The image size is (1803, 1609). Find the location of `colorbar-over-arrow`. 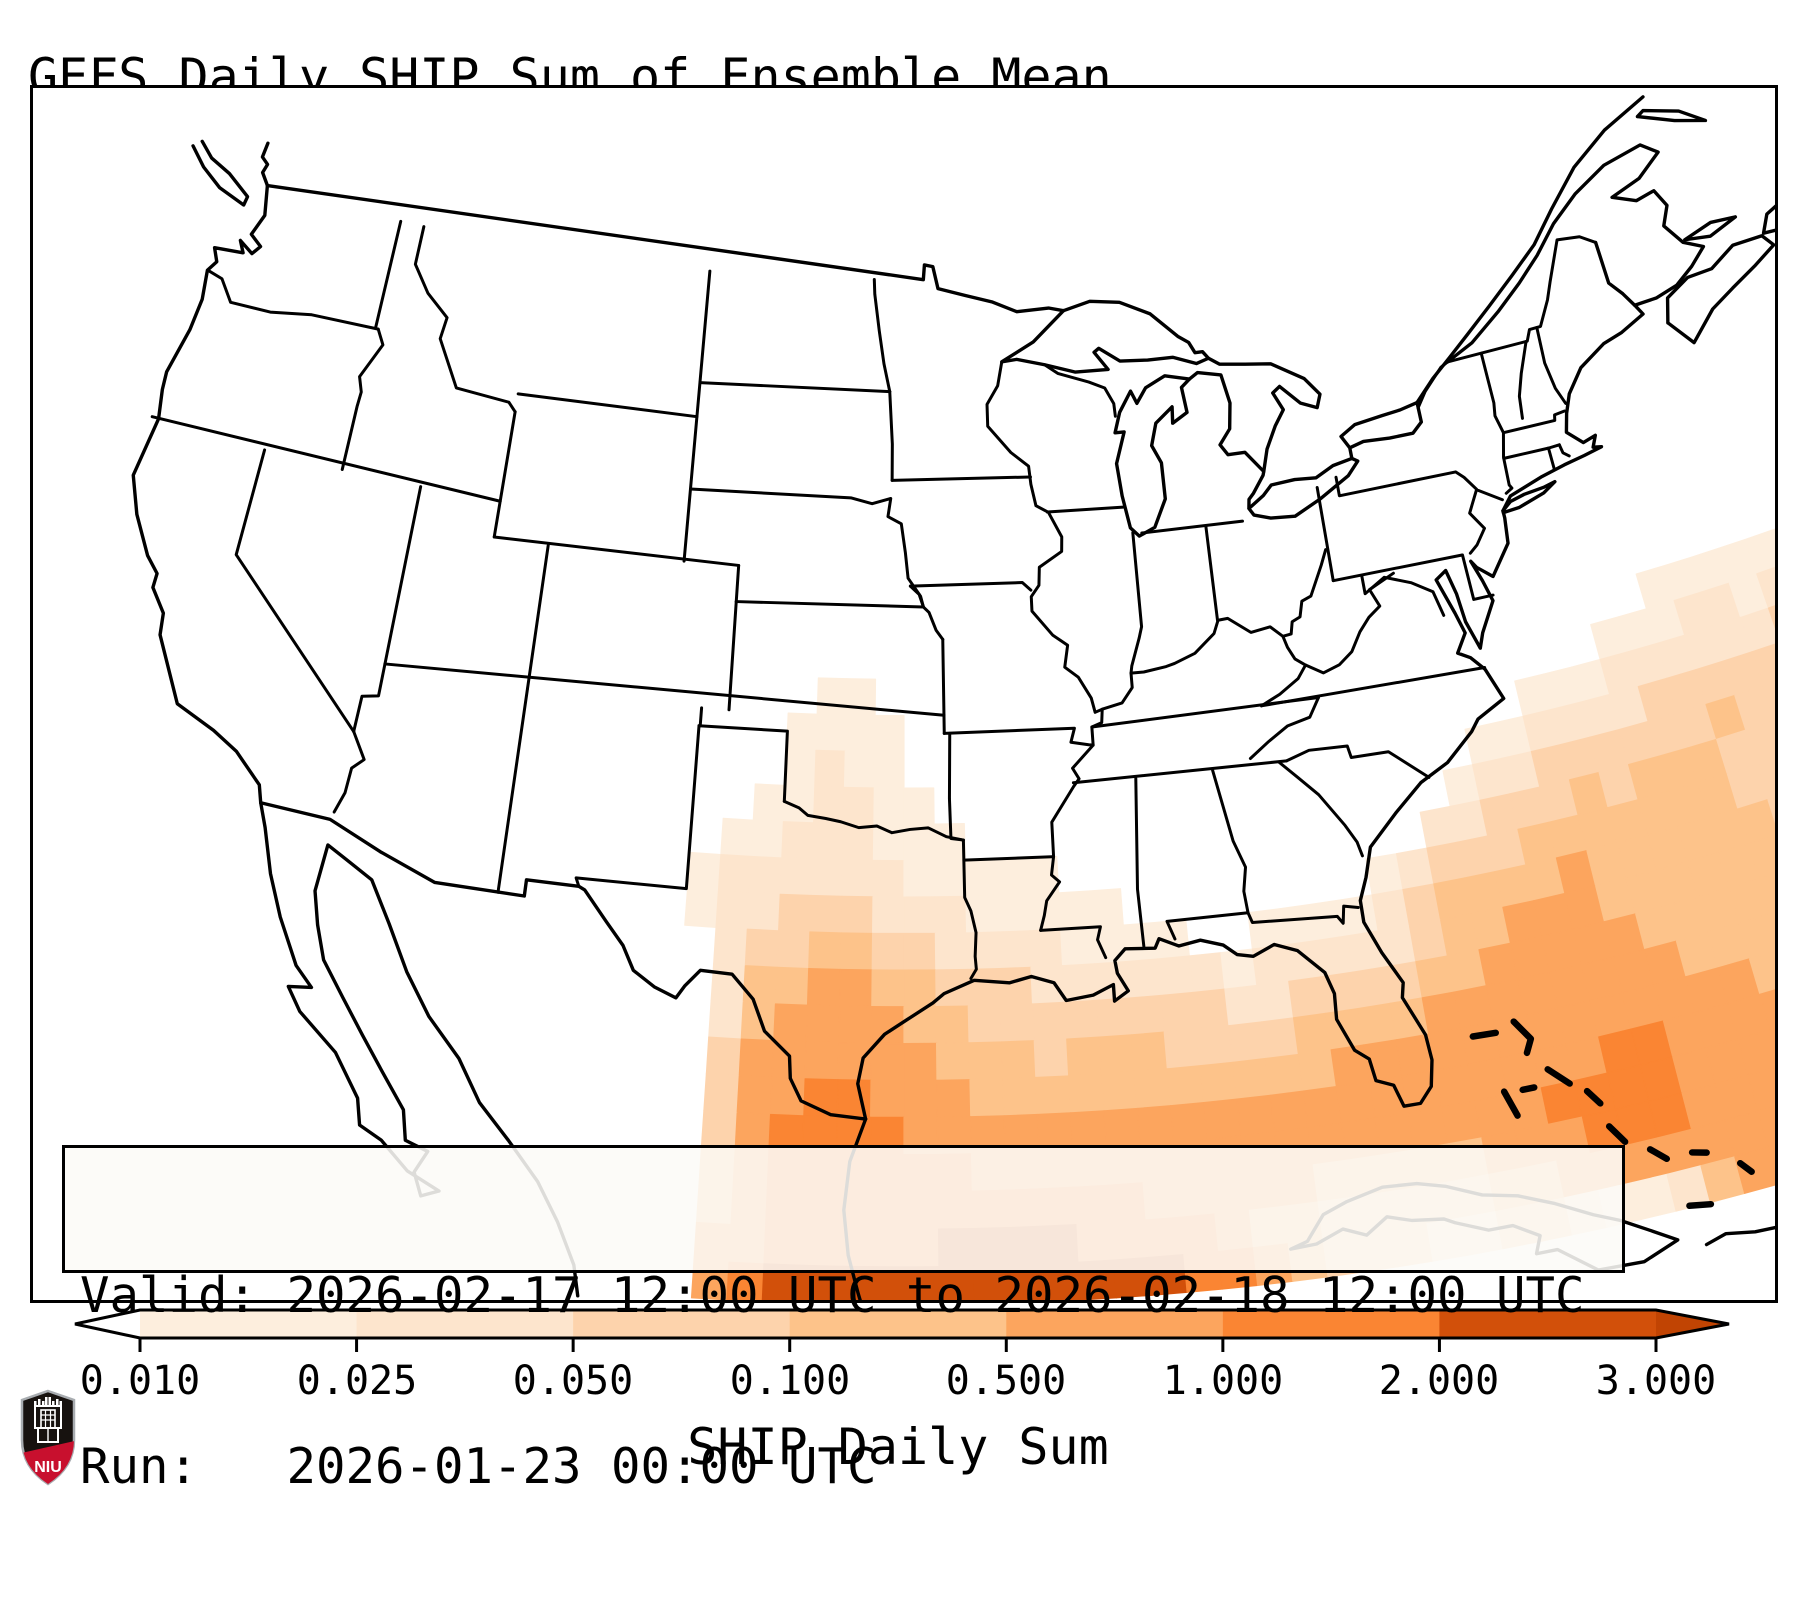

colorbar-over-arrow is located at coordinates (1692, 1324).